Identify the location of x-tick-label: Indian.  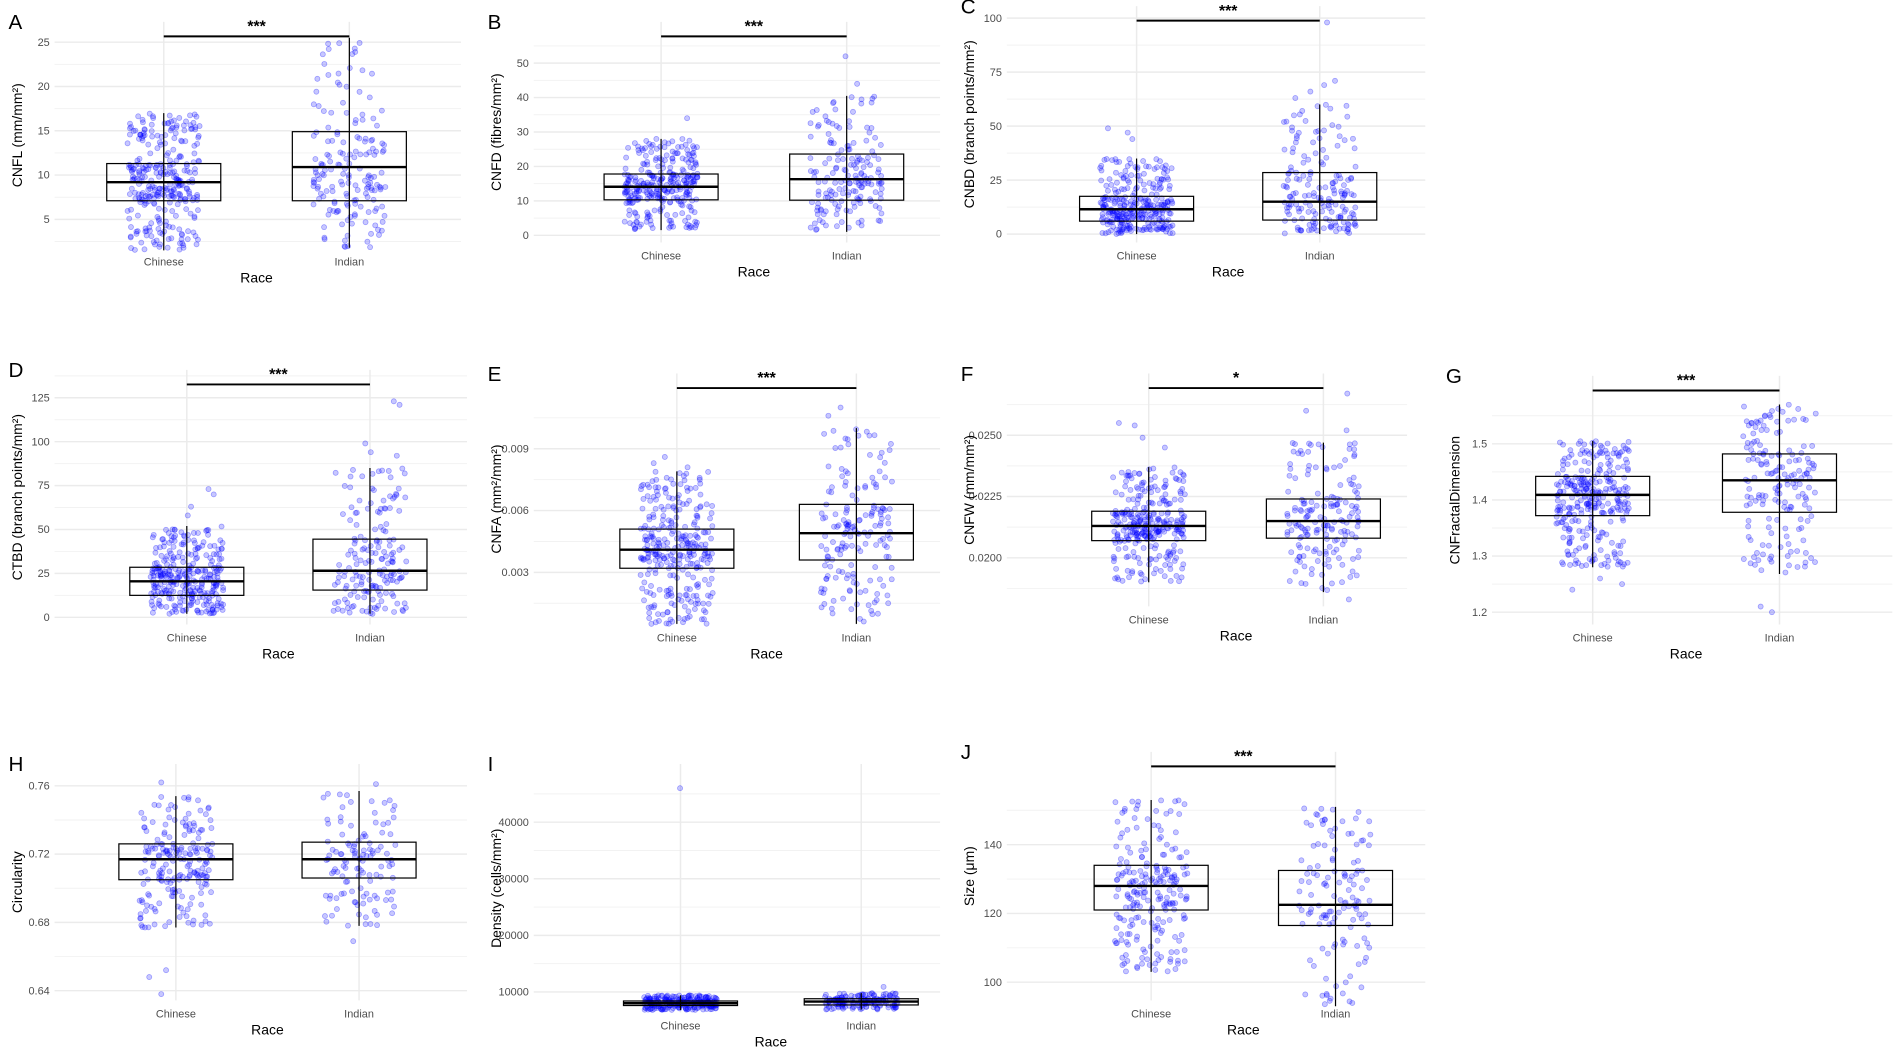
(1780, 638).